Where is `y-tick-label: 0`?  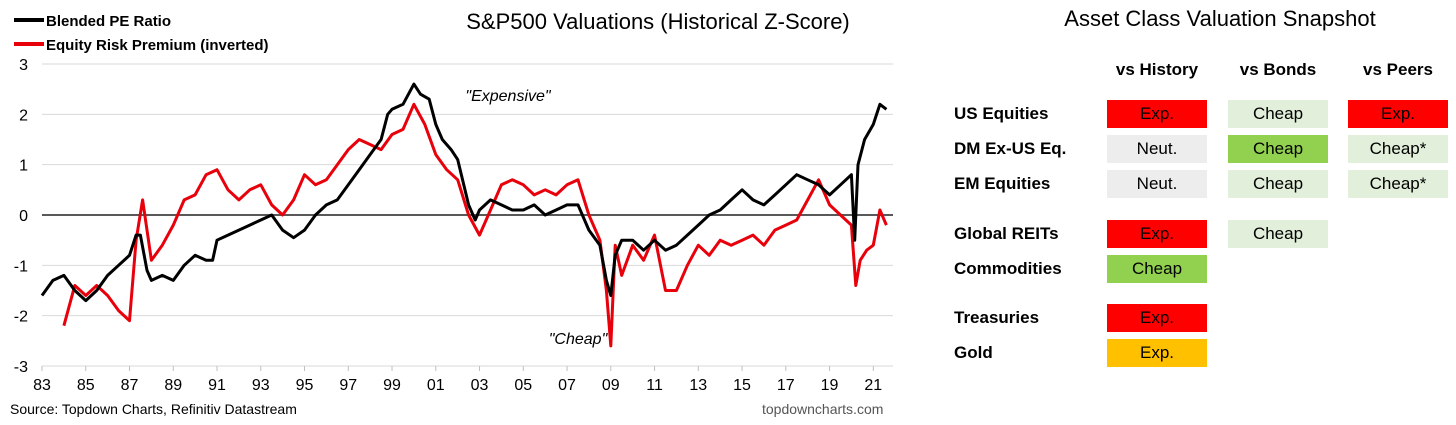 y-tick-label: 0 is located at coordinates (23, 216).